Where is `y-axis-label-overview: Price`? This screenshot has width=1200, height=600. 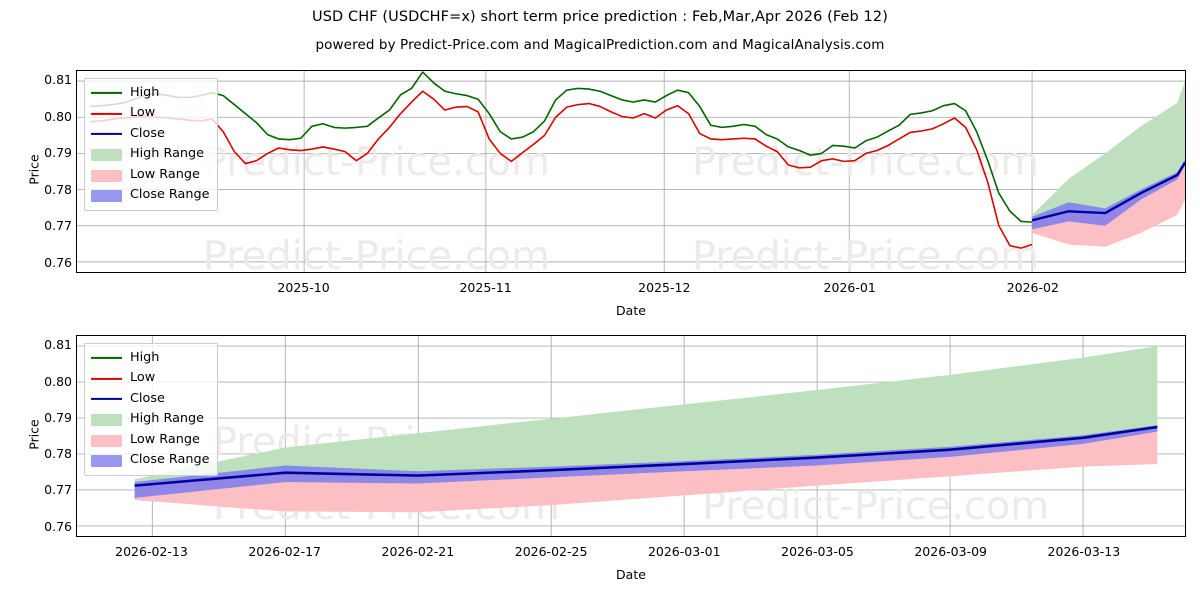
y-axis-label-overview: Price is located at coordinates (34, 169).